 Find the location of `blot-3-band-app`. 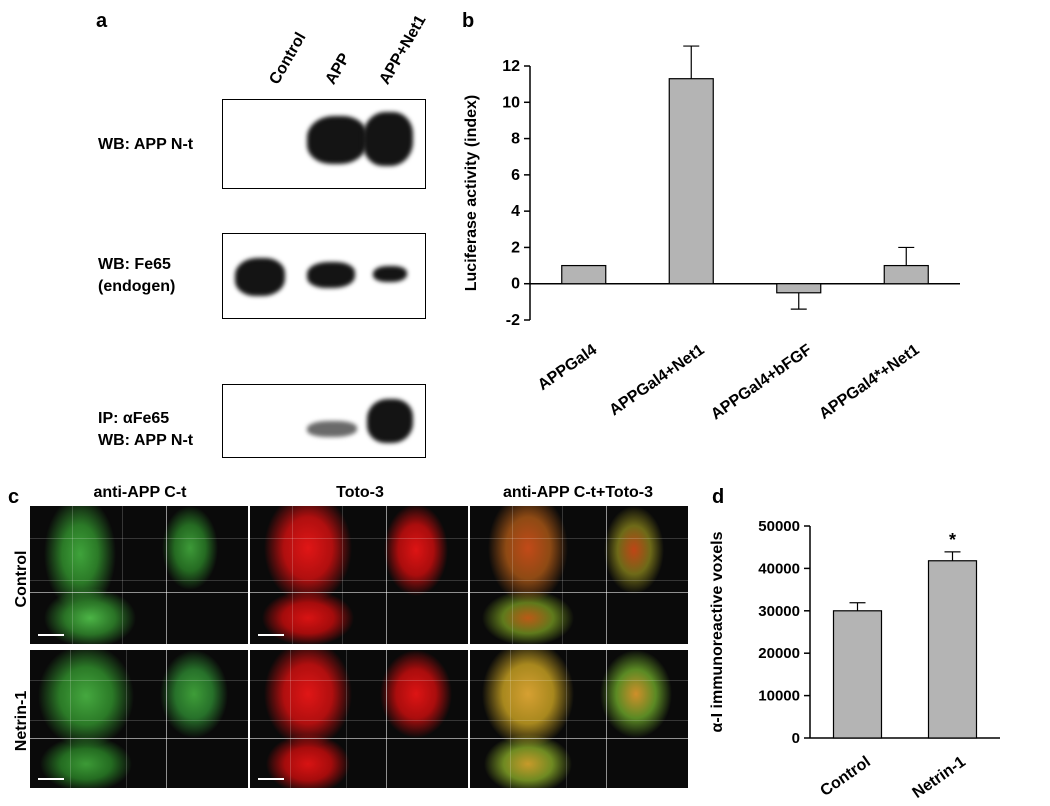

blot-3-band-app is located at coordinates (332, 429).